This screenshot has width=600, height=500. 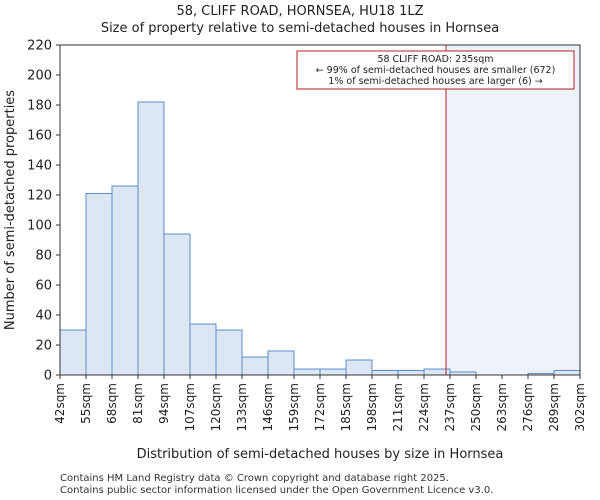 I want to click on annotation-box, so click(x=435, y=70).